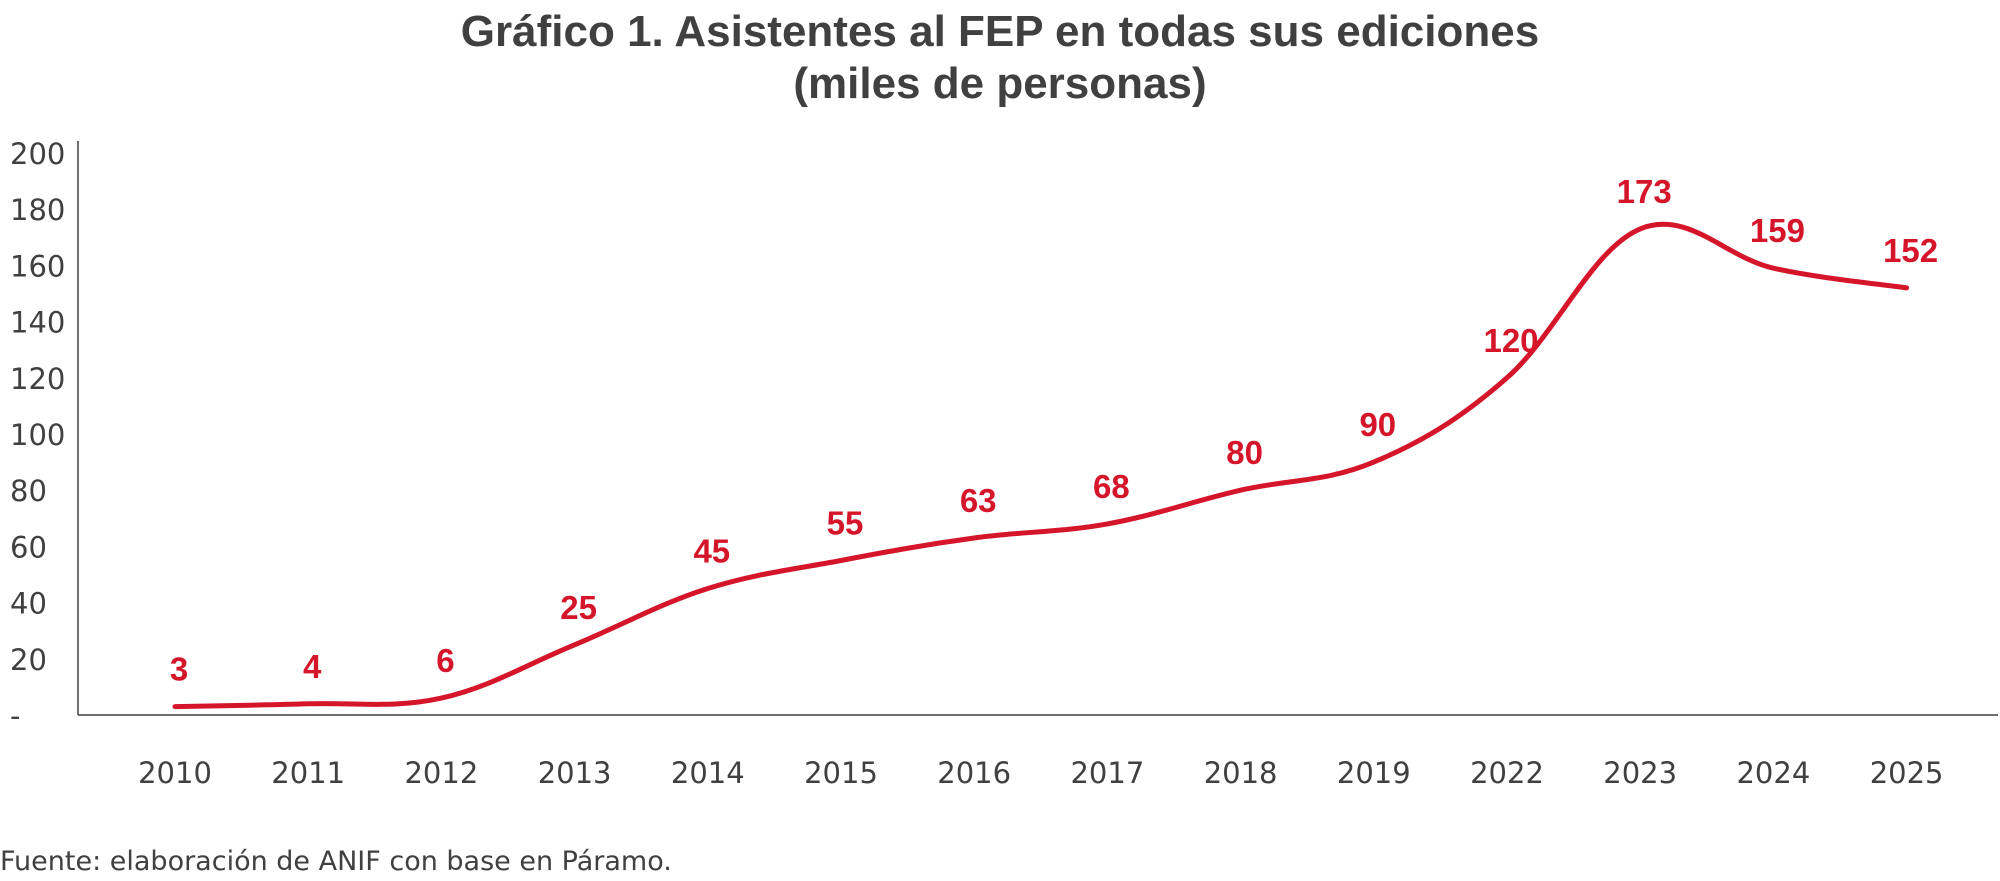 Image resolution: width=2000 pixels, height=881 pixels. What do you see at coordinates (37, 154) in the screenshot?
I see `y-tick-label: 200` at bounding box center [37, 154].